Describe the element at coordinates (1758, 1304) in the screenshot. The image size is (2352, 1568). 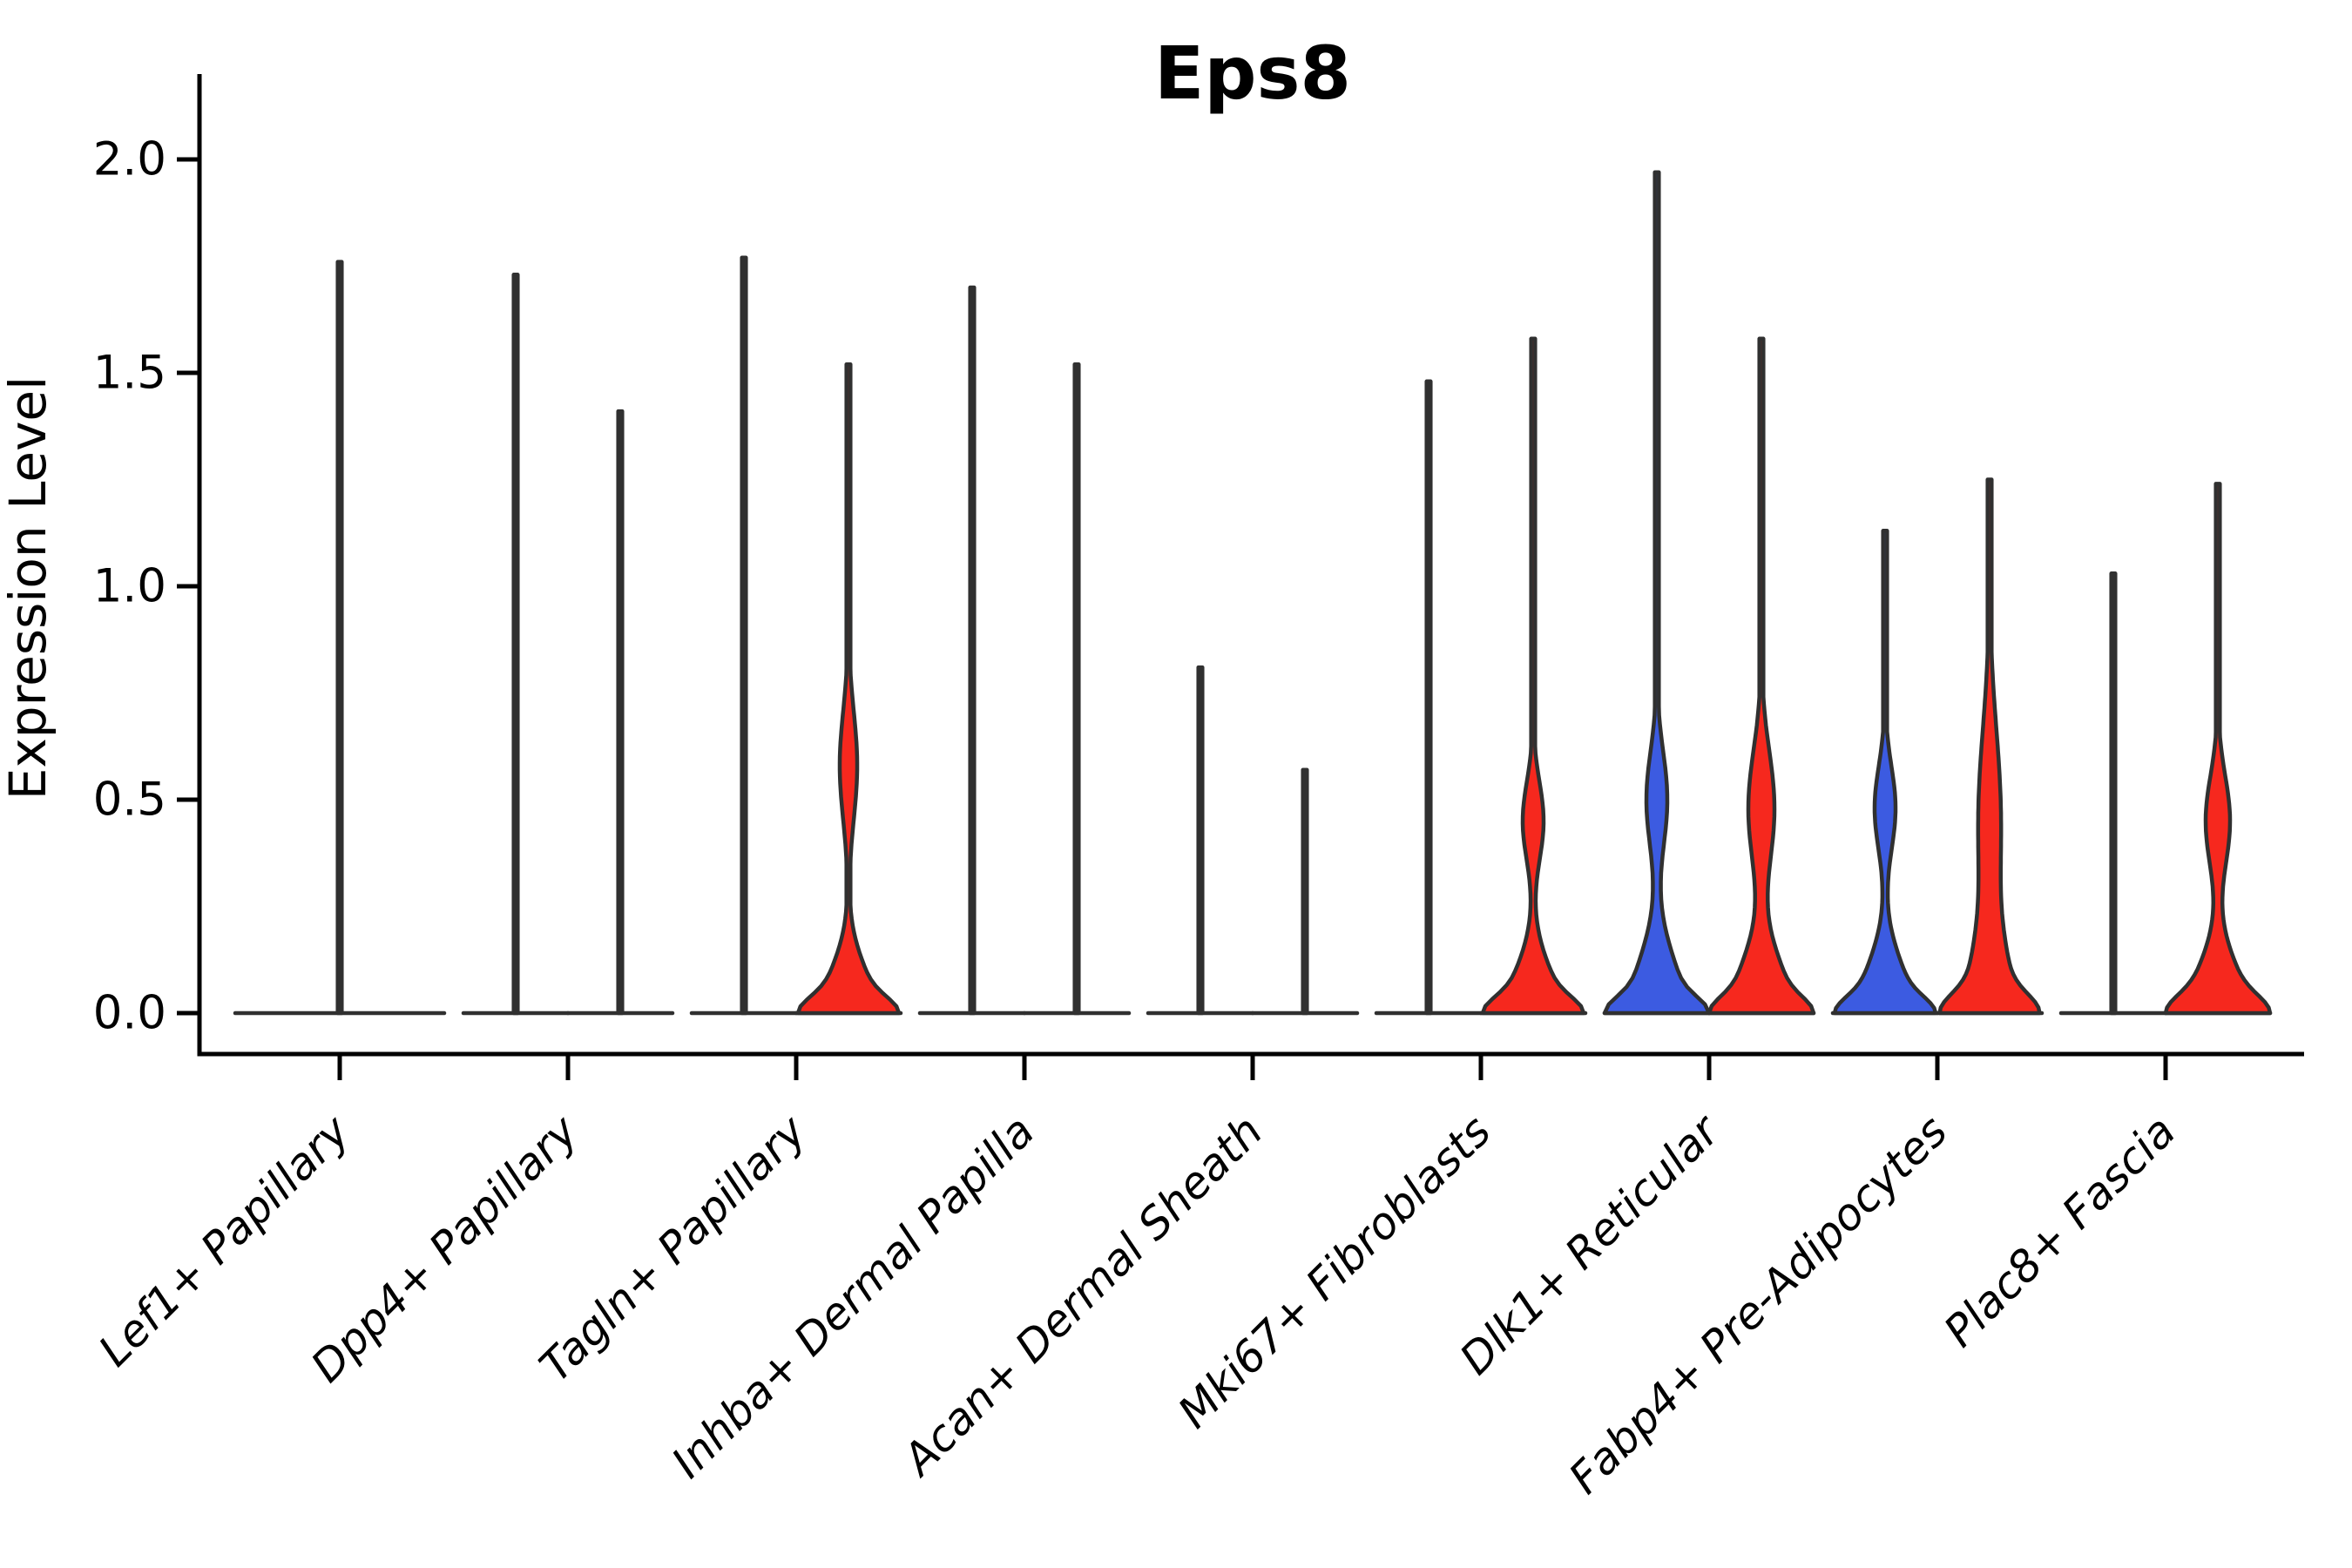
I see `x-tick-label: Fabp4+ Pre-Adipocytes` at that location.